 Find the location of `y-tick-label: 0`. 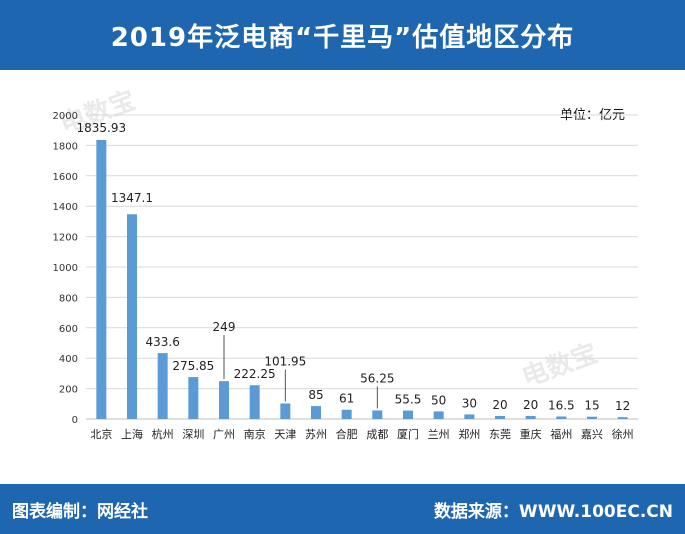

y-tick-label: 0 is located at coordinates (75, 420).